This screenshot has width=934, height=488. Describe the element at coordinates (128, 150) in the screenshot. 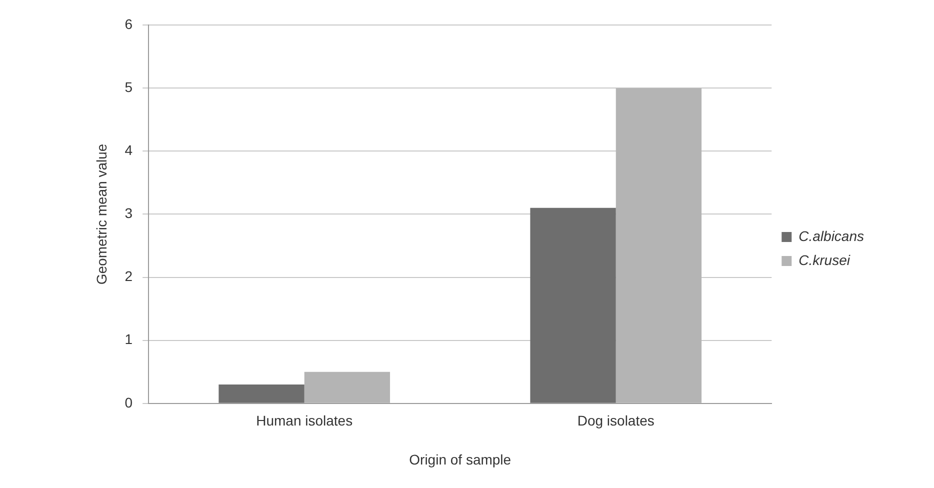

I see `y-tick-label: 4` at that location.